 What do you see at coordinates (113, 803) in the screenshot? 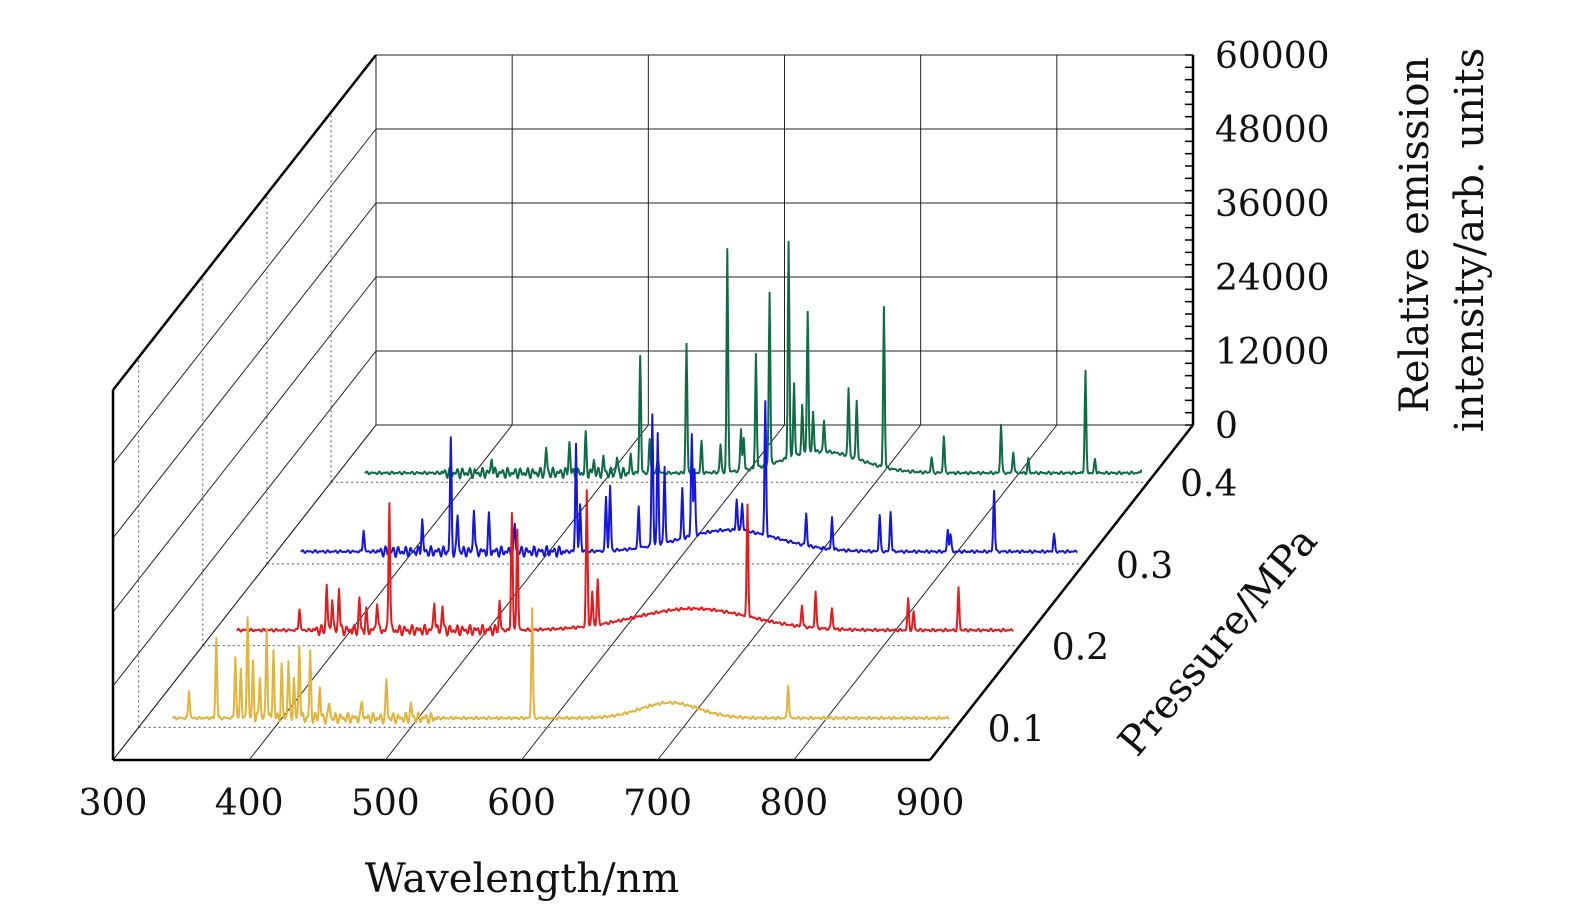
I see `x-tick-label: 300` at bounding box center [113, 803].